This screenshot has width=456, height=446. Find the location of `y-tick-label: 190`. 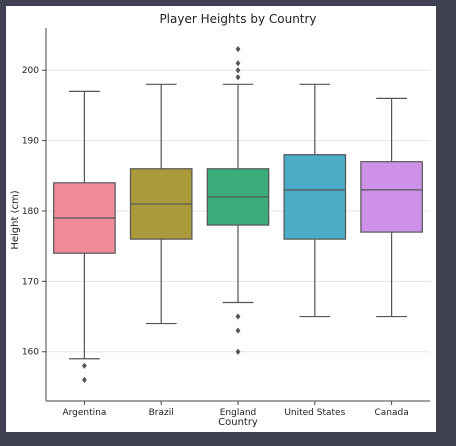

y-tick-label: 190 is located at coordinates (30, 142).